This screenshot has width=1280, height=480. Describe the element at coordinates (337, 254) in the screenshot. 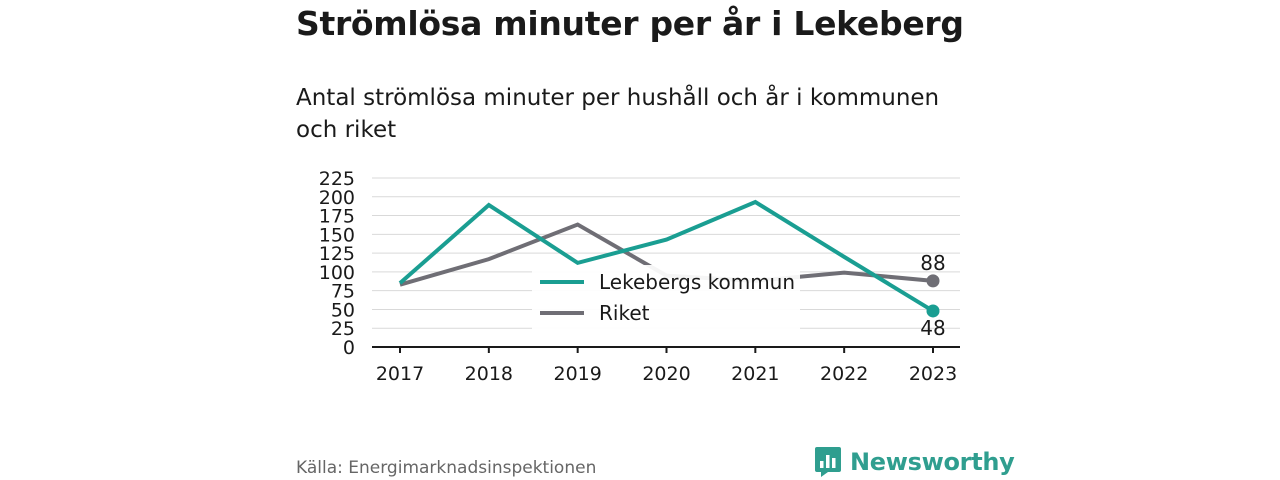

I see `y-tick-label: 125` at that location.